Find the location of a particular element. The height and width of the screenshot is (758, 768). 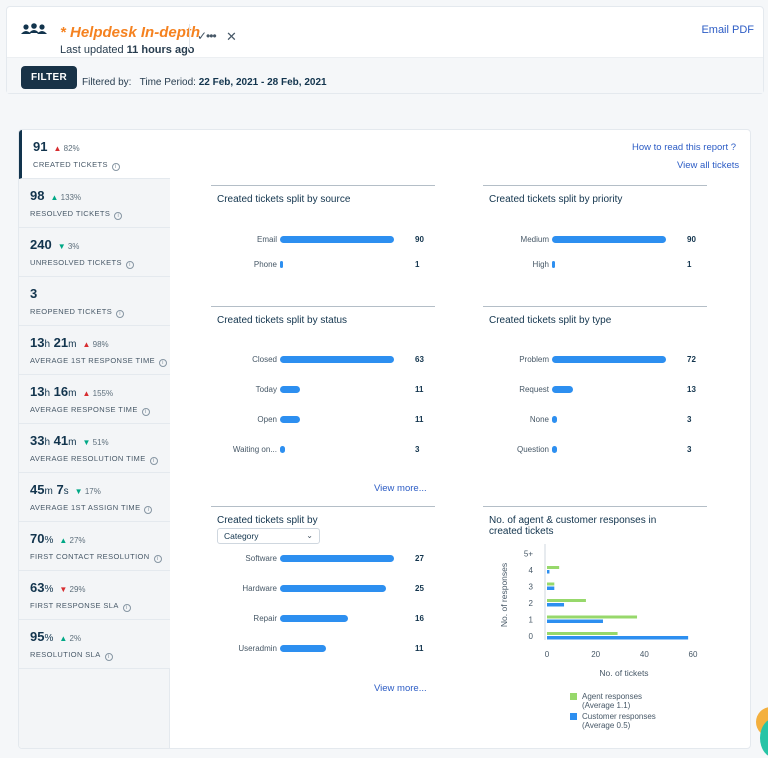

row-label: None is located at coordinates (539, 419).